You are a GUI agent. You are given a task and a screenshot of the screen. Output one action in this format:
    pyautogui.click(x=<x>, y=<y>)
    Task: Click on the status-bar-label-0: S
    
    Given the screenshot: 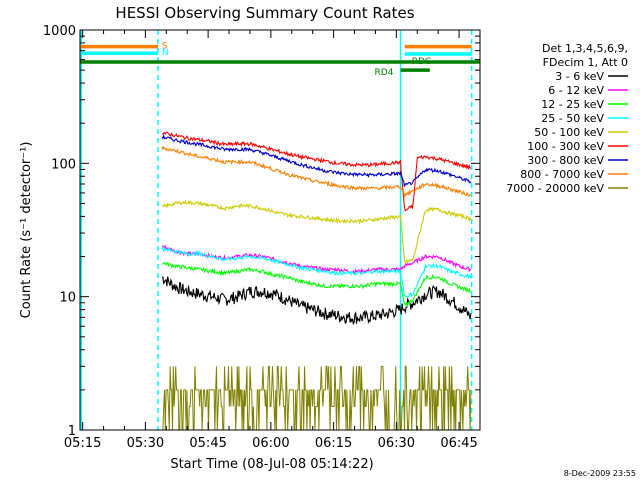 What is the action you would take?
    pyautogui.click(x=165, y=47)
    